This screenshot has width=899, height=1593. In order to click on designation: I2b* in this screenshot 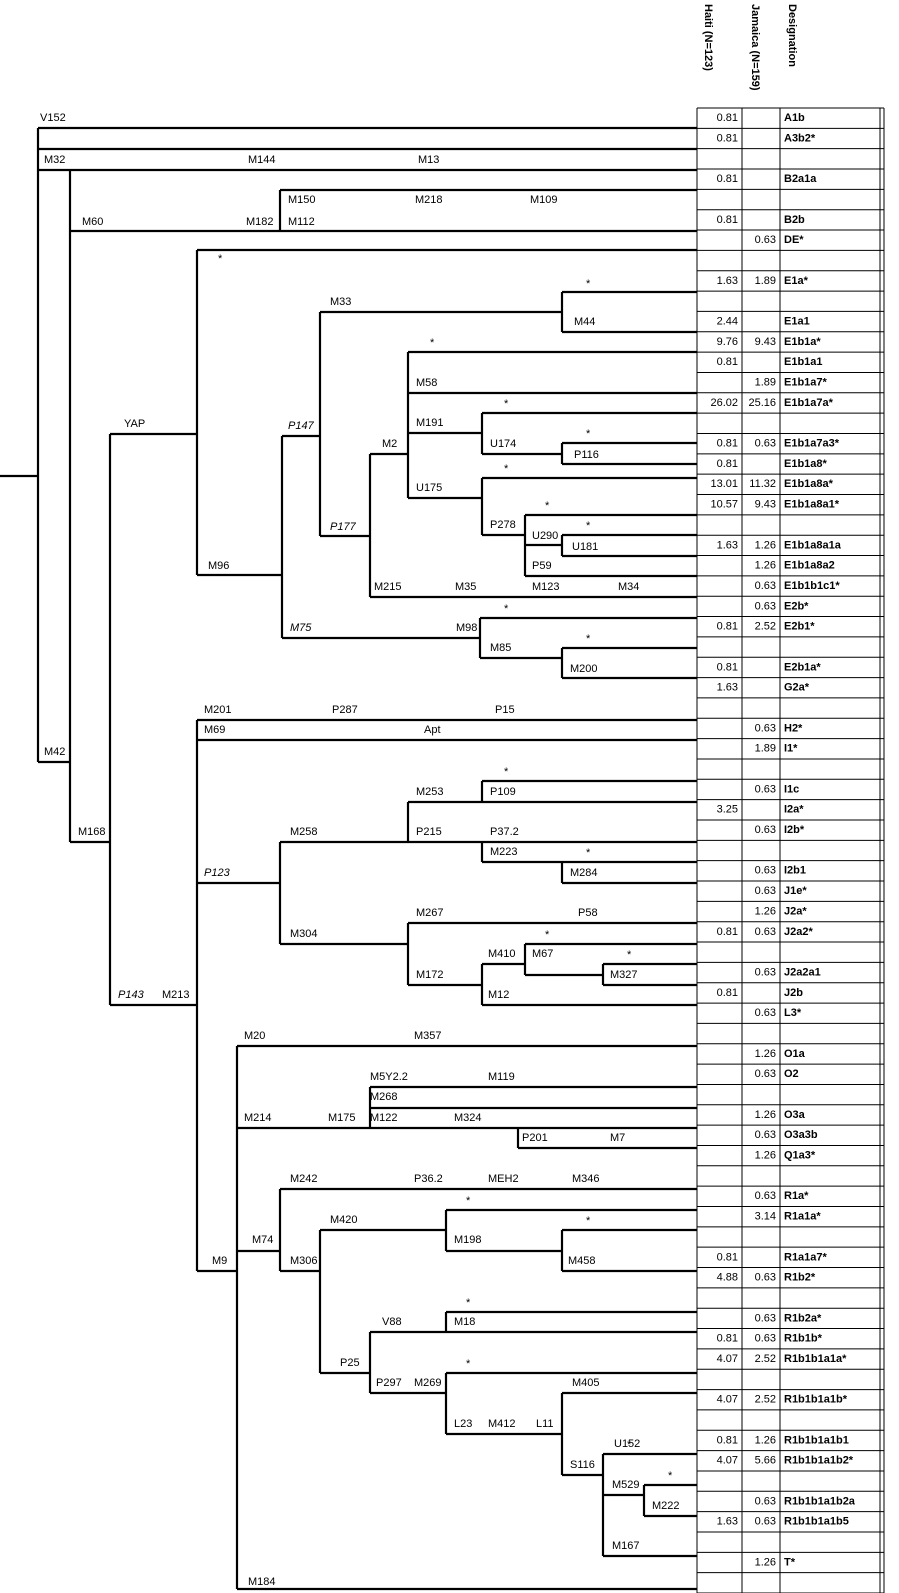, I will do `click(794, 830)`.